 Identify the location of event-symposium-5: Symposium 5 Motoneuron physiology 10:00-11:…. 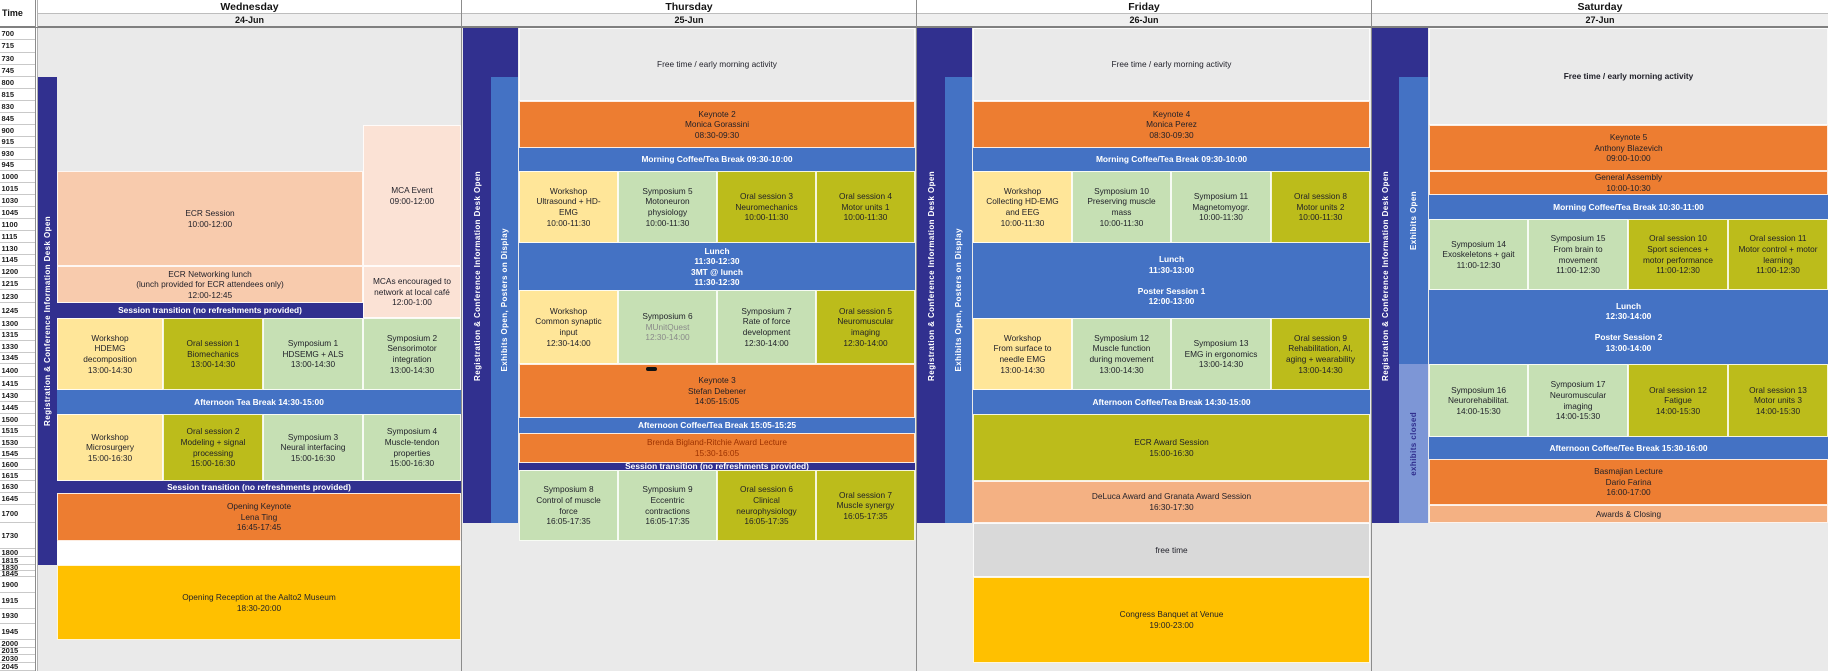
(667, 207).